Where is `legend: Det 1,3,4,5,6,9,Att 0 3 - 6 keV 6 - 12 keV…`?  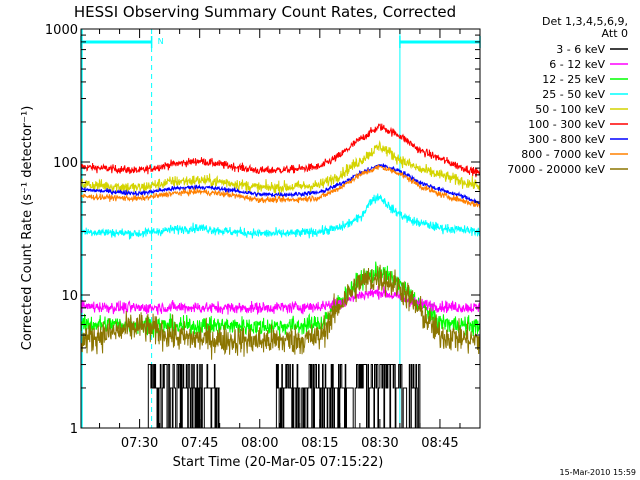 legend: Det 1,3,4,5,6,9,Att 0 3 - 6 keV 6 - 12 keV… is located at coordinates (567, 95).